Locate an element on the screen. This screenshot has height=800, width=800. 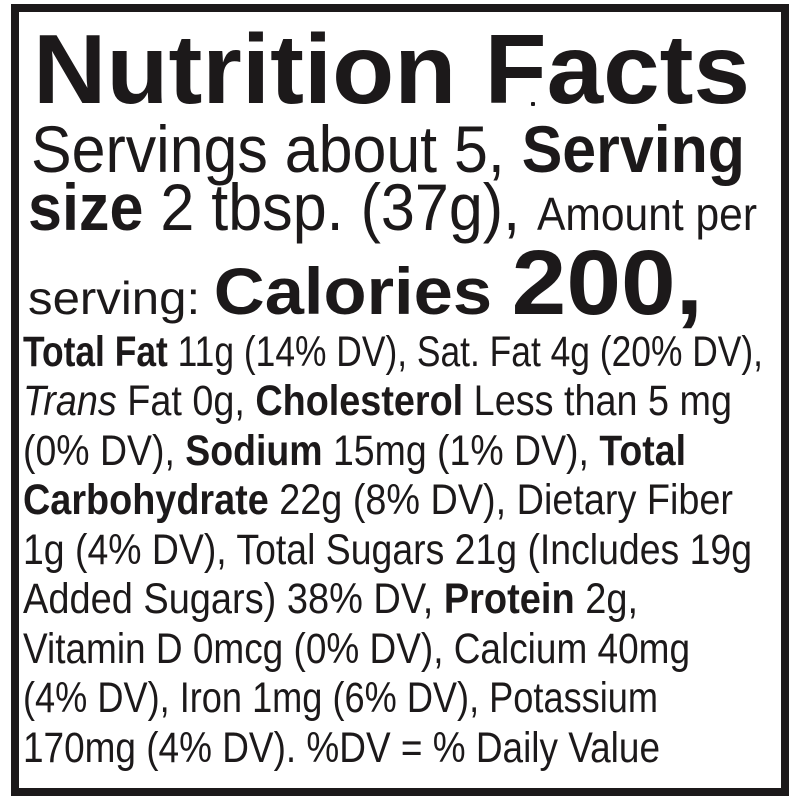
nutrient-line-carbohydrate-run: 22g (8% DV), Dietary Fiber is located at coordinates (500, 500).